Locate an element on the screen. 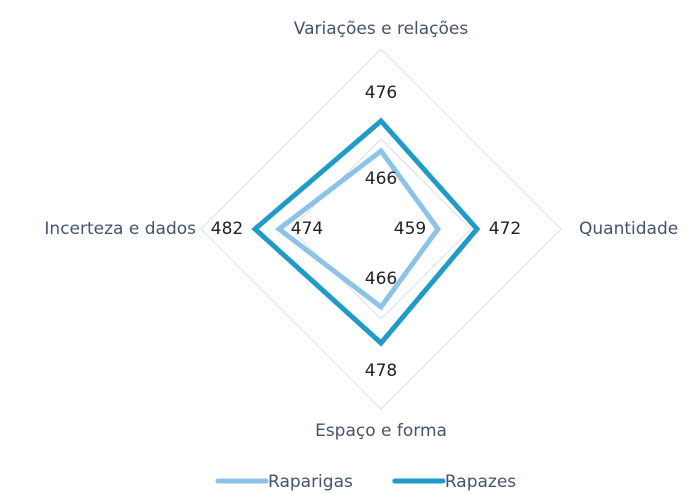 This screenshot has width=689, height=495. category-label: Quantidade is located at coordinates (628, 229).